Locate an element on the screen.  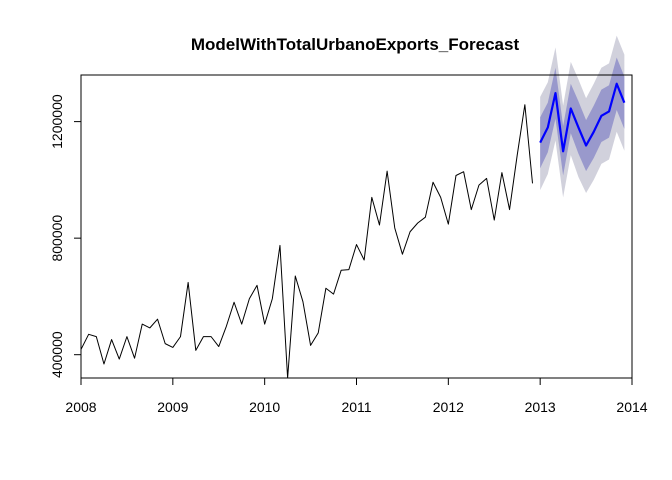
x-tick-label: 2012 is located at coordinates (448, 407).